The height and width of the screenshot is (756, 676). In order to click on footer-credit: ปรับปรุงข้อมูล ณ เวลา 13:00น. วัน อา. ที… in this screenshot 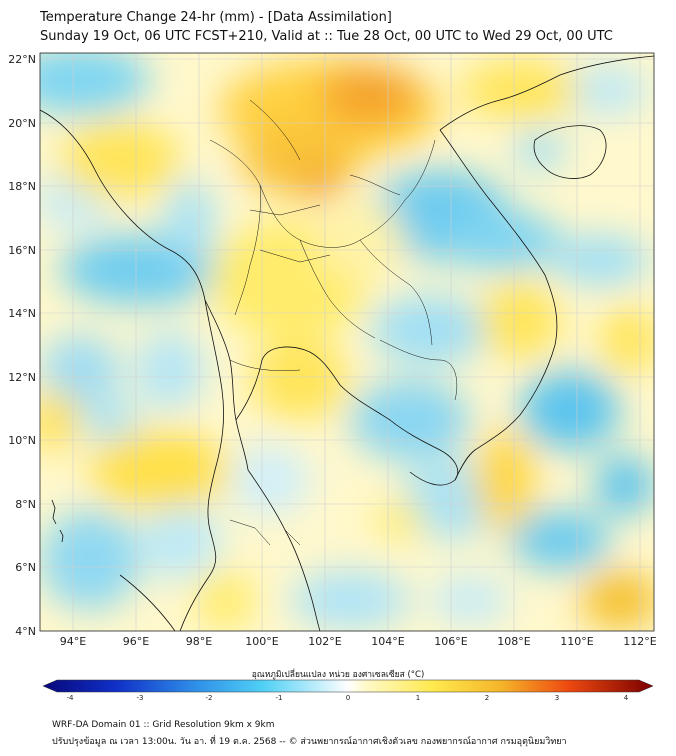, I will do `click(309, 742)`.